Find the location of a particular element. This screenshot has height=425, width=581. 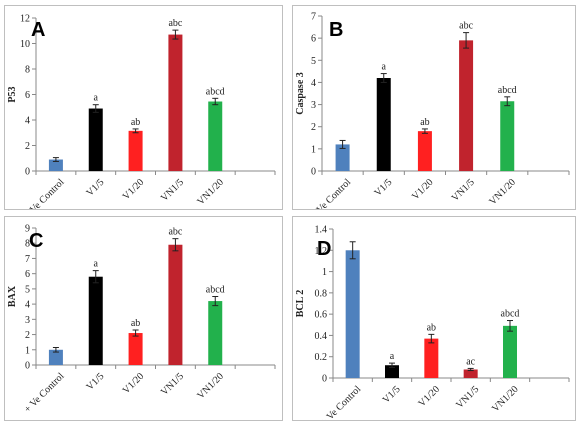

y-axis-label: BAX is located at coordinates (12, 296).